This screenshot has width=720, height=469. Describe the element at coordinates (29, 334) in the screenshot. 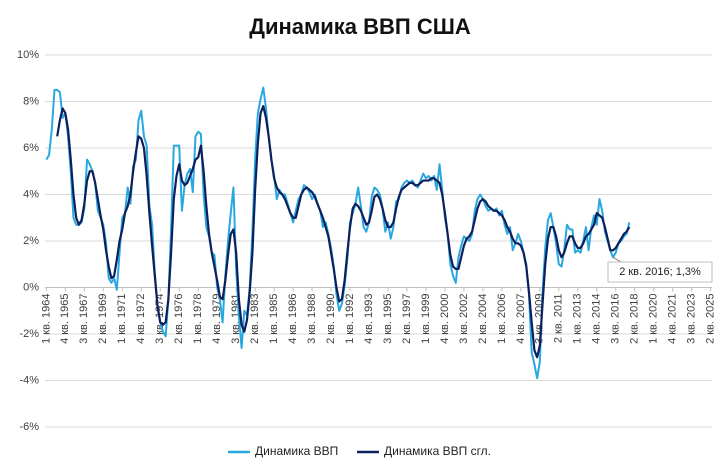

I see `y-tick-label: -2%` at that location.